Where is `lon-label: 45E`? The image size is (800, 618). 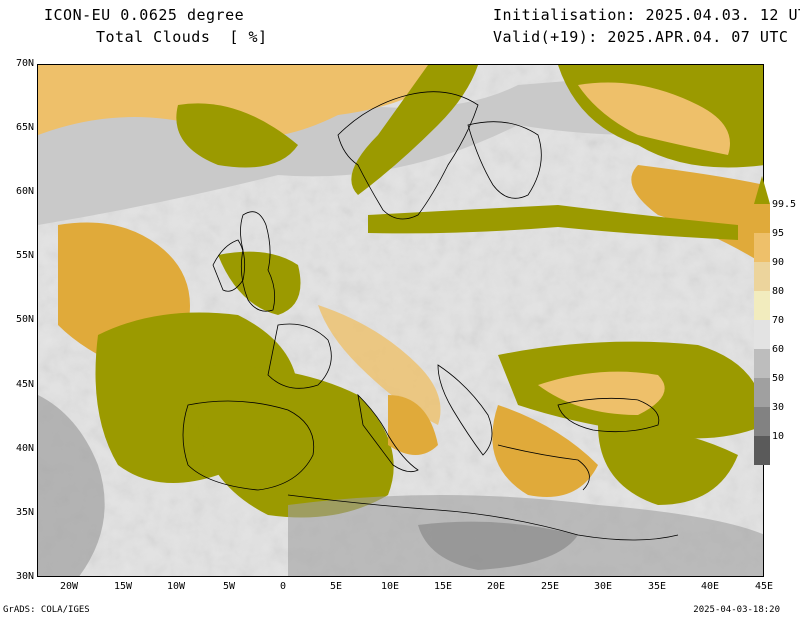
lon-label: 45E is located at coordinates (764, 586).